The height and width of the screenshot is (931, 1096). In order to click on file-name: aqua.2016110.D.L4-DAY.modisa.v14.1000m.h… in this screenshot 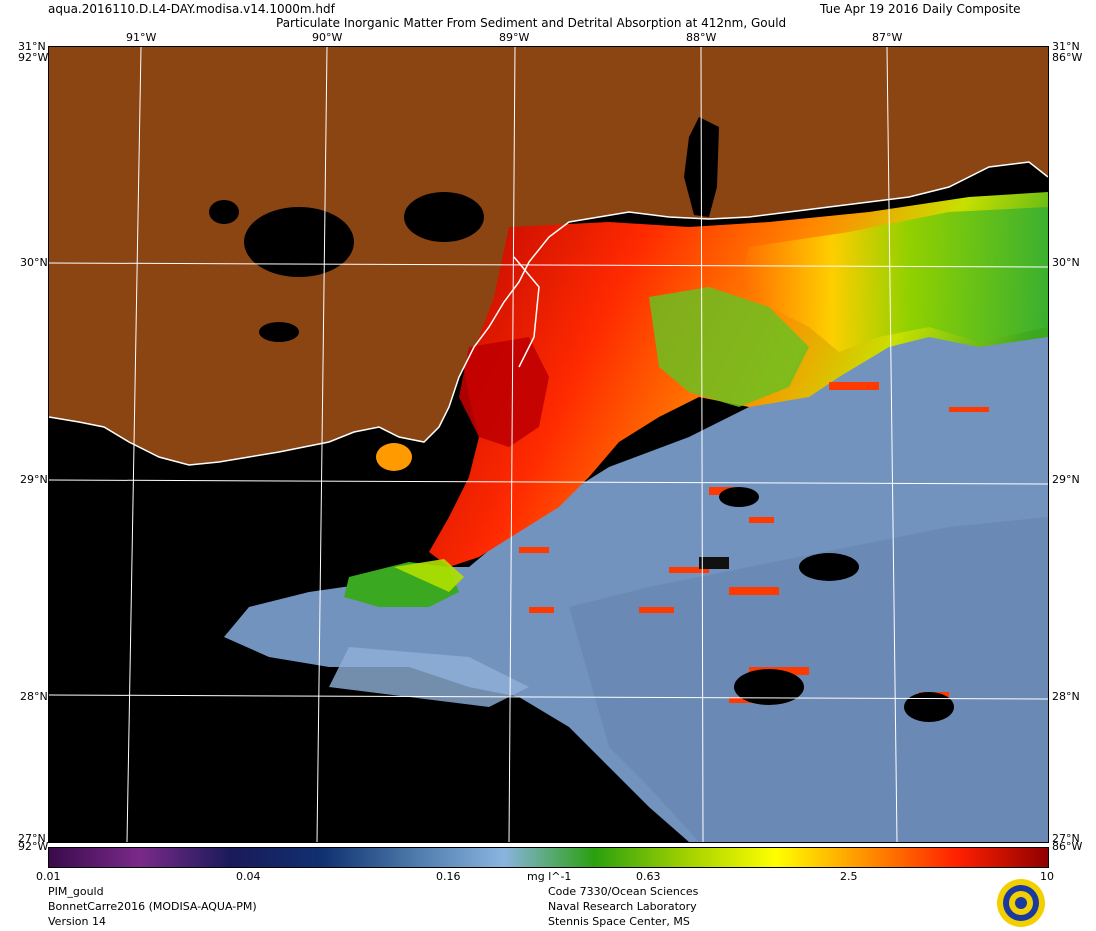, I will do `click(191, 9)`.